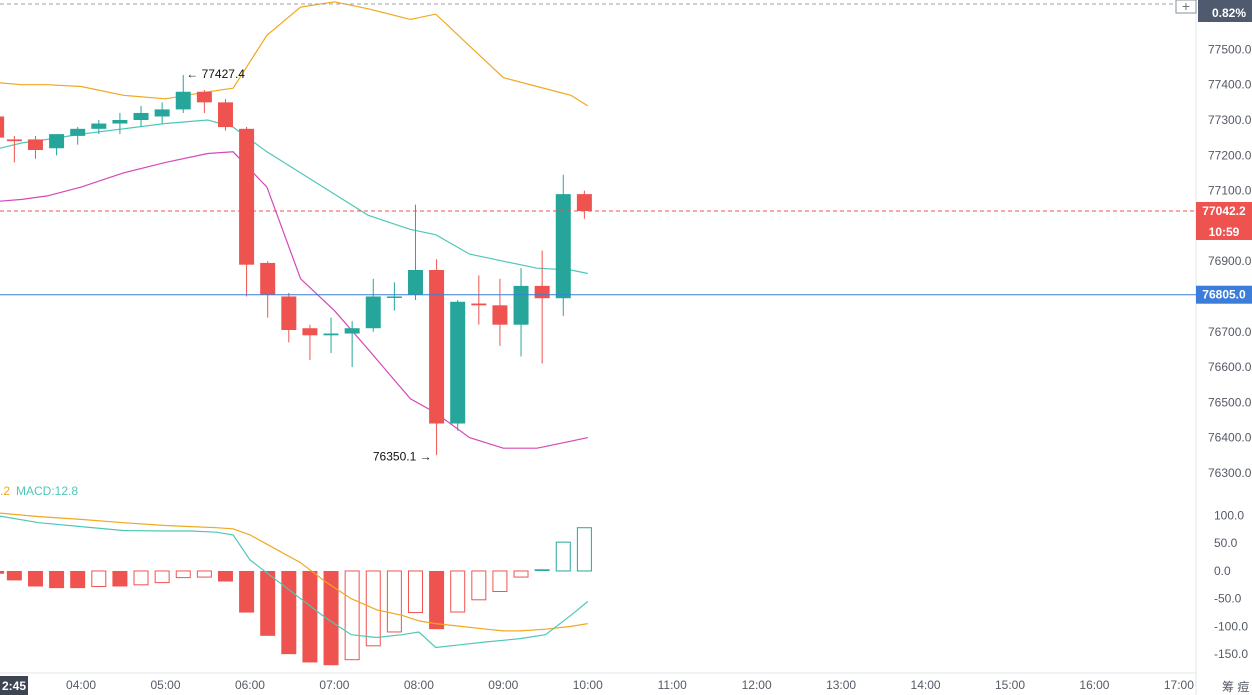  Describe the element at coordinates (1179, 685) in the screenshot. I see `time-tick-label: 17:00` at that location.